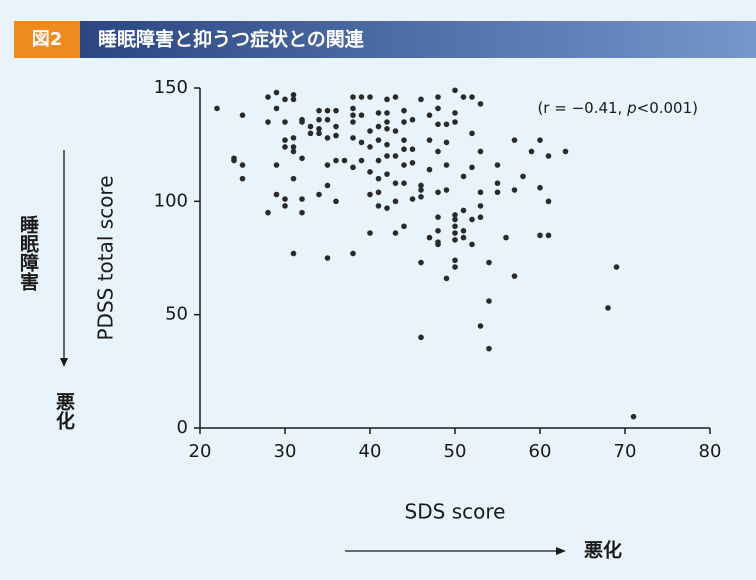 This screenshot has height=580, width=756. I want to click on x-tick-label: 70, so click(625, 451).